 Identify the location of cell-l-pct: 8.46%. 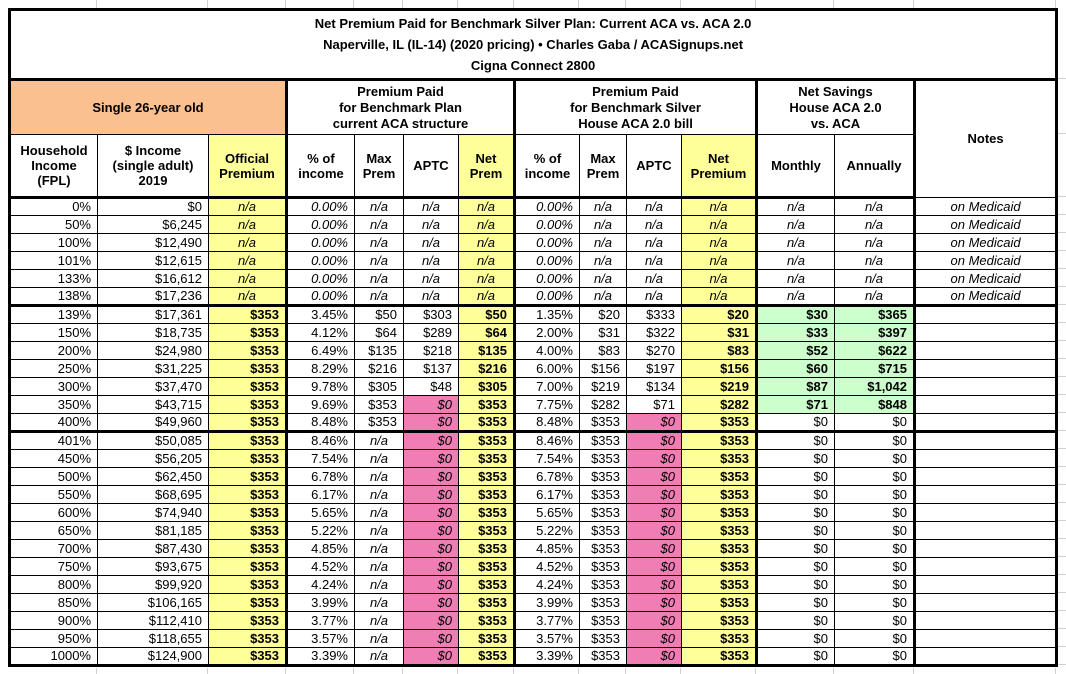
(320, 440).